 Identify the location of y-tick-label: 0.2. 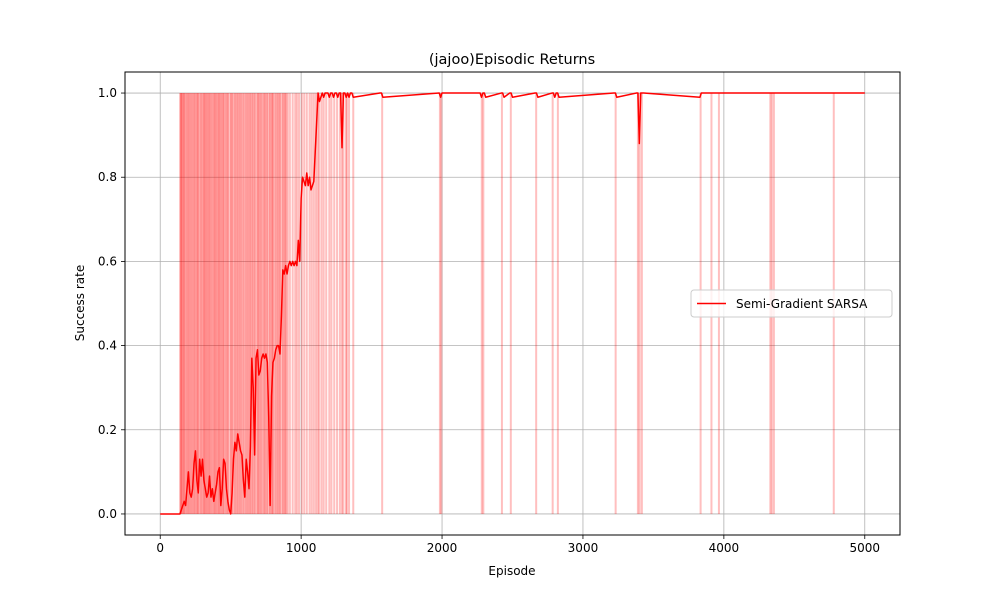
(107, 430).